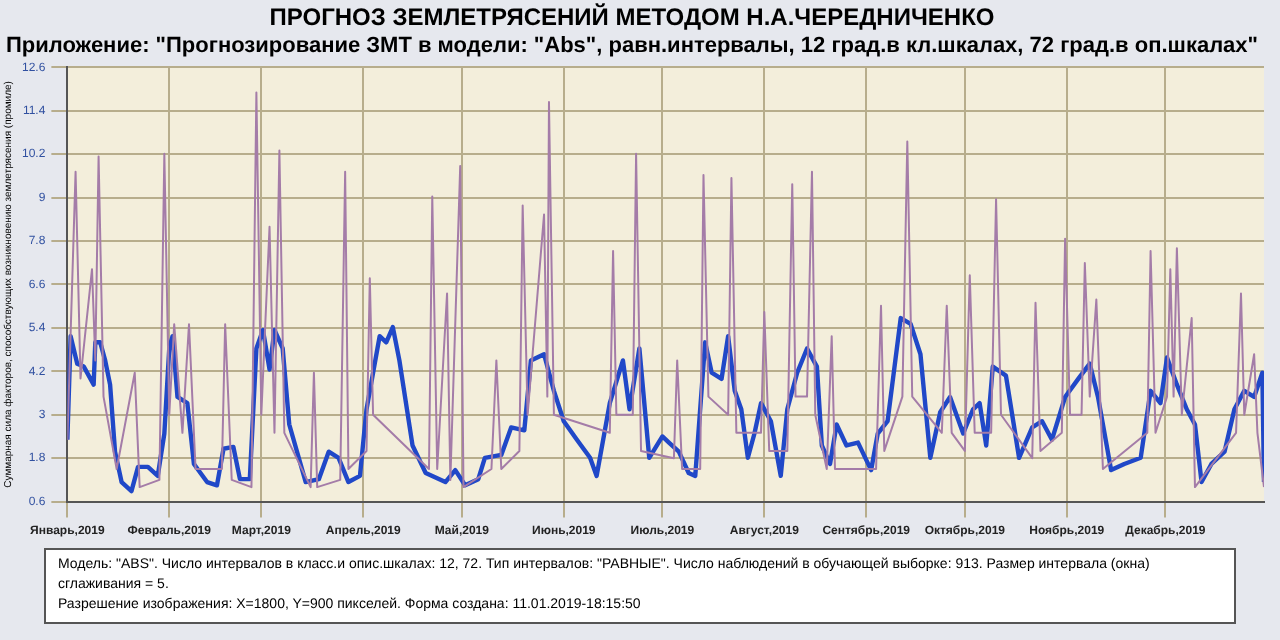  I want to click on chart-subtitle: Приложение: "Прогнозирование ЗМТ в модели: "Abs", равн.интервалы, 12 град.в кл.шкалах, 72 град.в оп.шкалах", so click(632, 46).